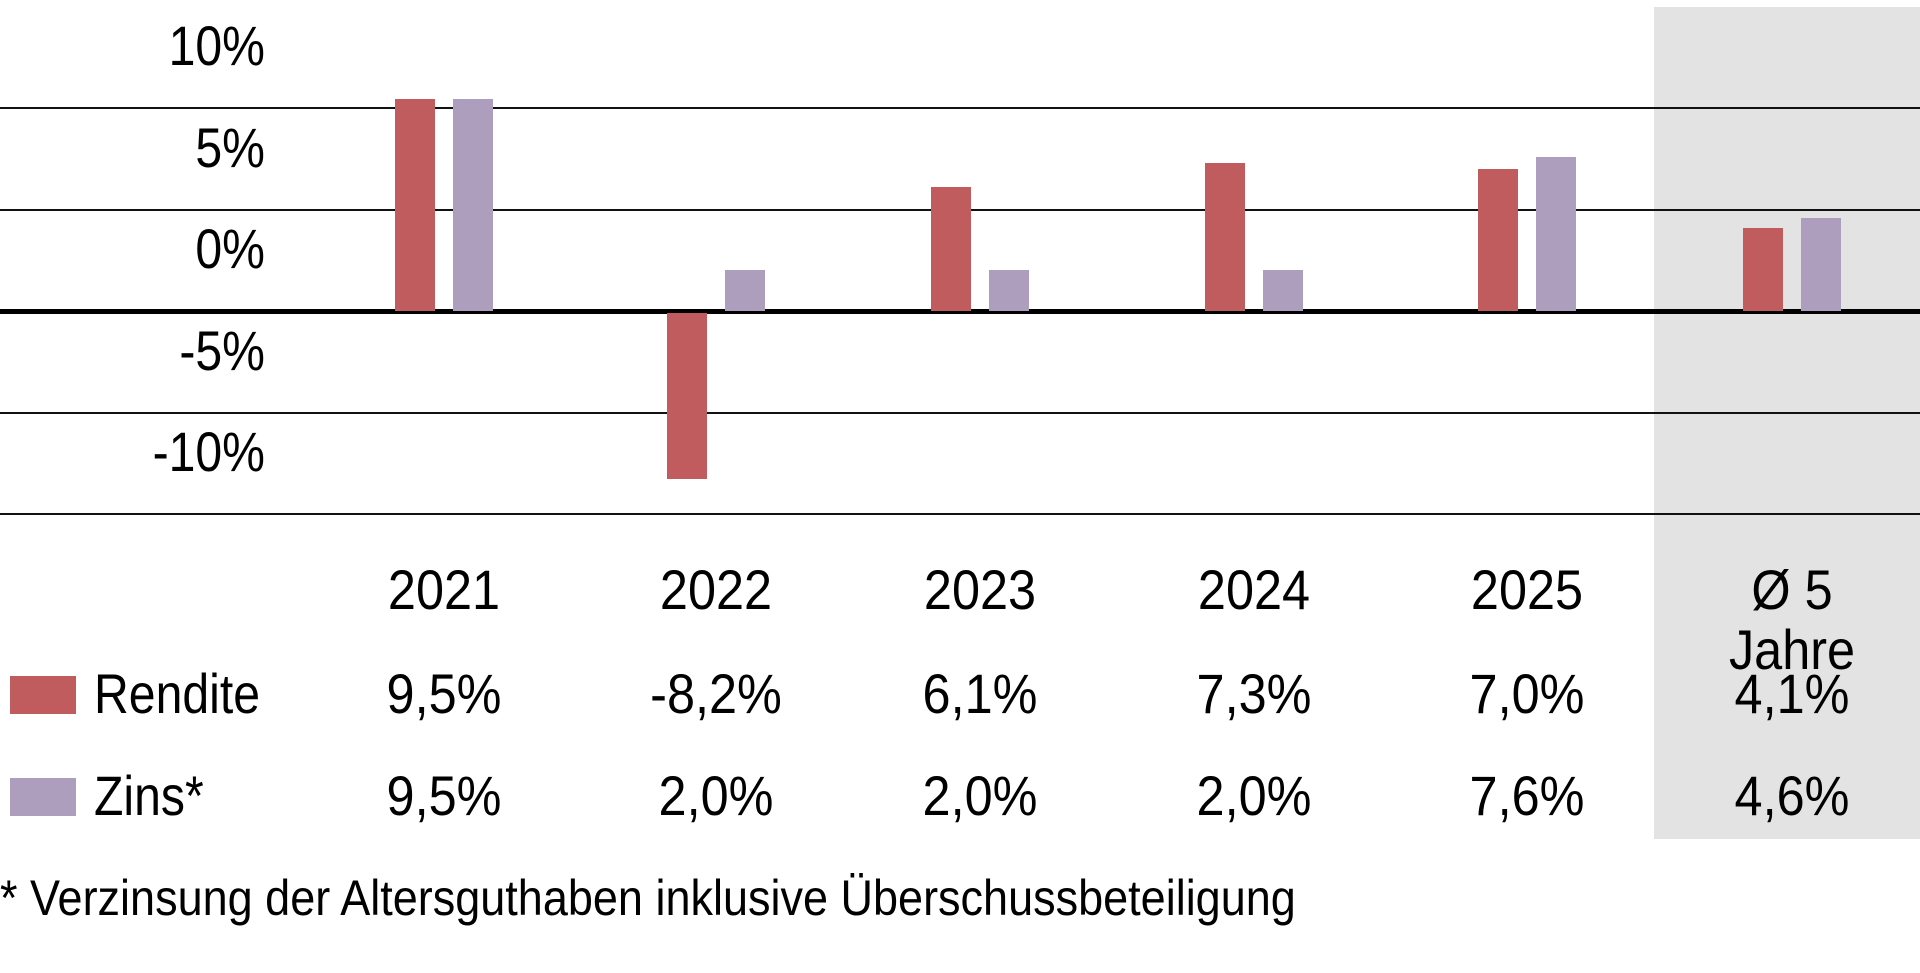  Describe the element at coordinates (1527, 693) in the screenshot. I see `value-cell: 7,0%` at that location.